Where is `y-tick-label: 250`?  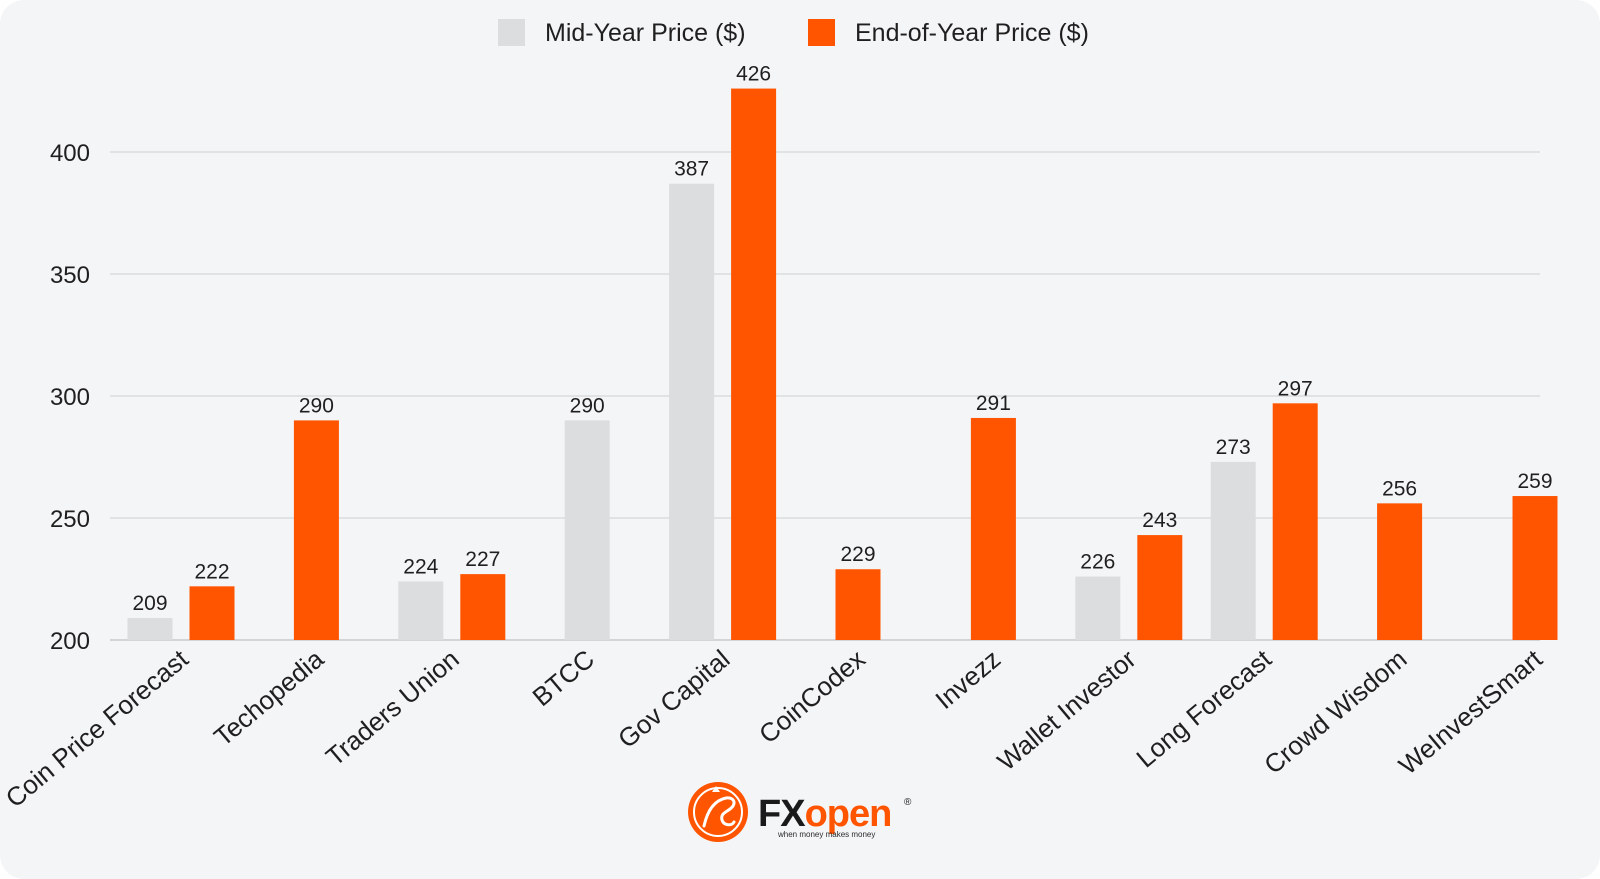 y-tick-label: 250 is located at coordinates (70, 519).